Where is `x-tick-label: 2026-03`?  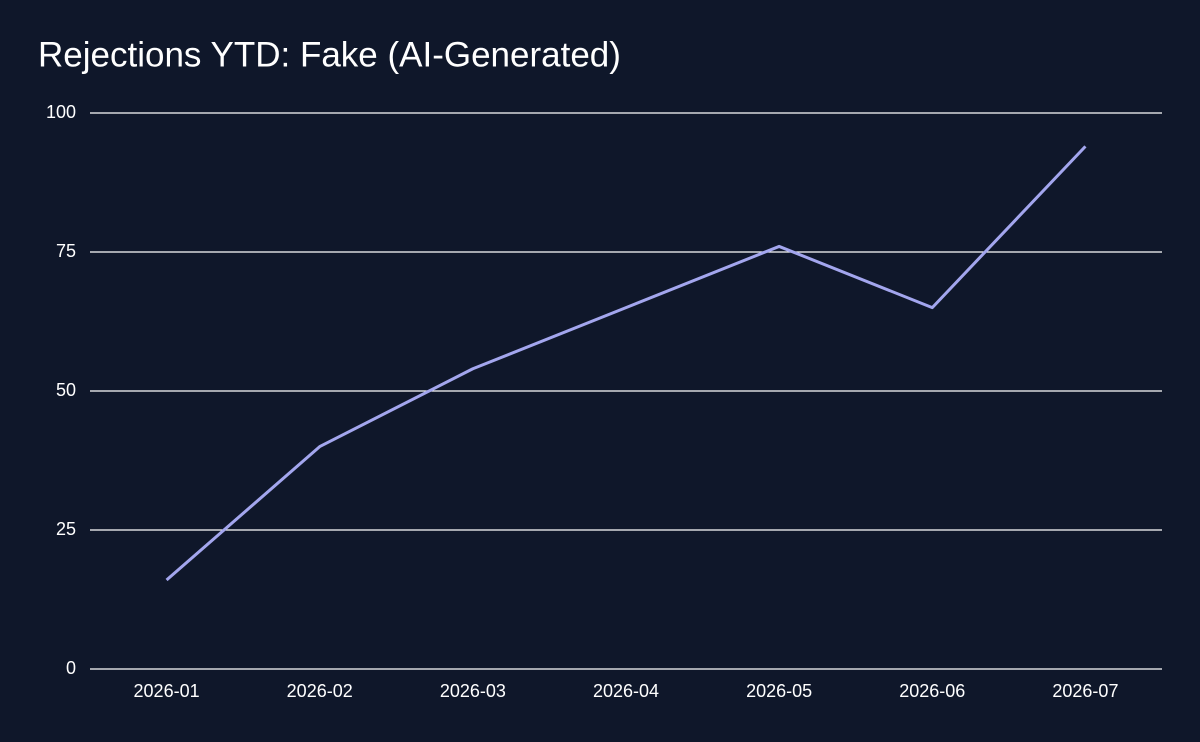
x-tick-label: 2026-03 is located at coordinates (473, 691).